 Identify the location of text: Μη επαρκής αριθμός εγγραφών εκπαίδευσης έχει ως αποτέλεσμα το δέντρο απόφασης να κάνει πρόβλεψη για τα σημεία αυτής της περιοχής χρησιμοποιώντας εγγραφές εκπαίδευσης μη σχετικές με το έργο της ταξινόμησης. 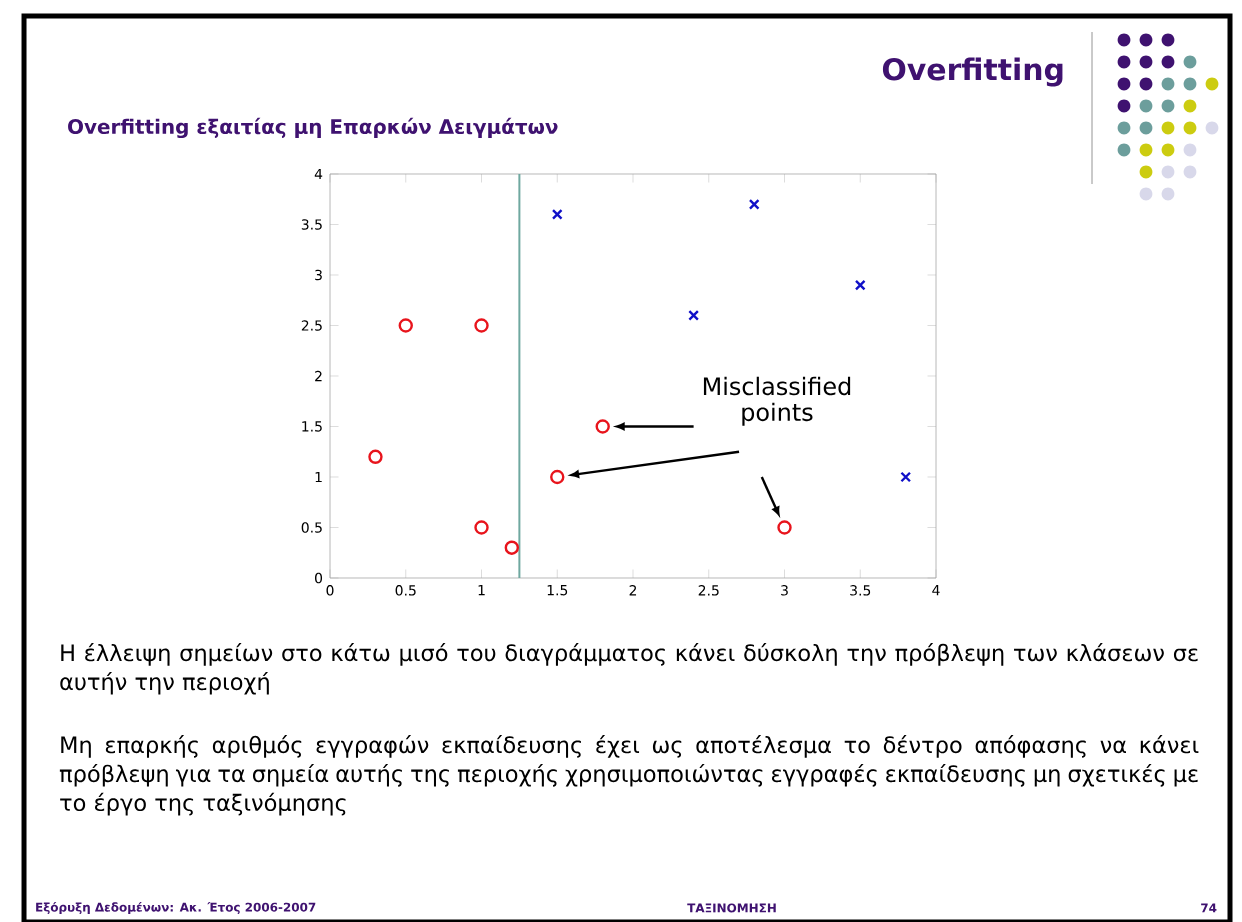
(629, 775).